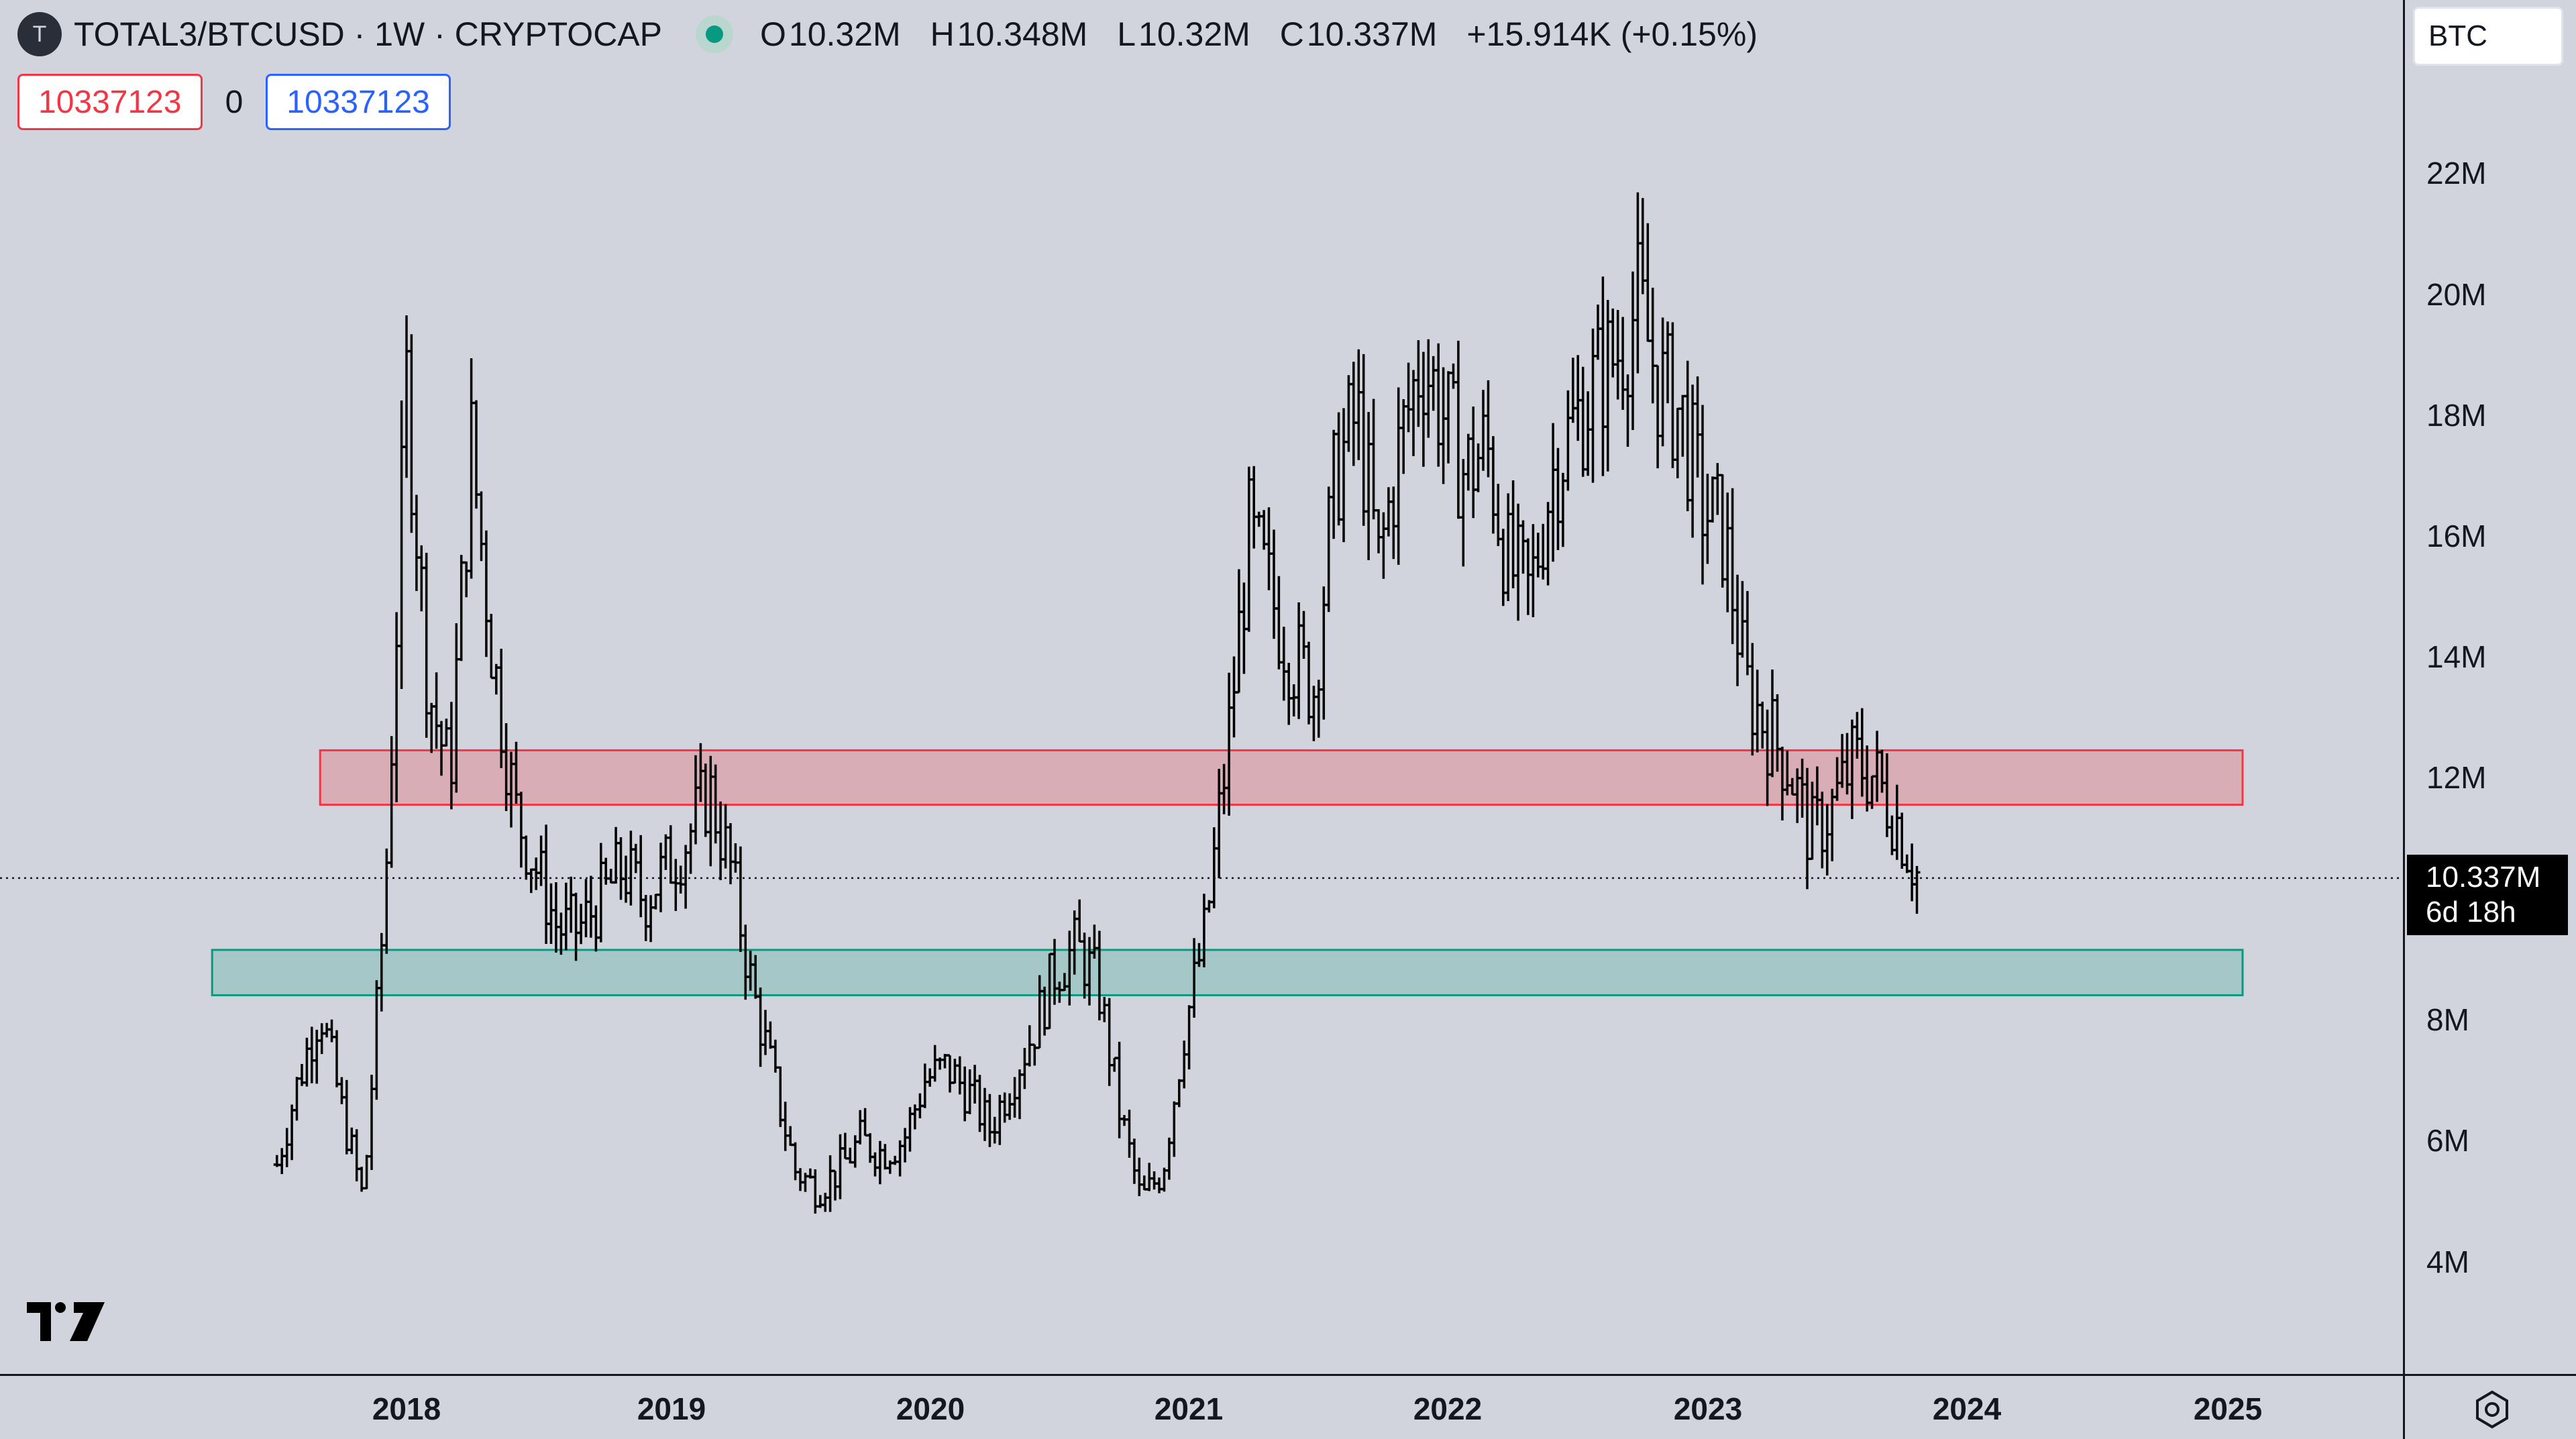  Describe the element at coordinates (773, 34) in the screenshot. I see `ohlc-open-key: O` at that location.